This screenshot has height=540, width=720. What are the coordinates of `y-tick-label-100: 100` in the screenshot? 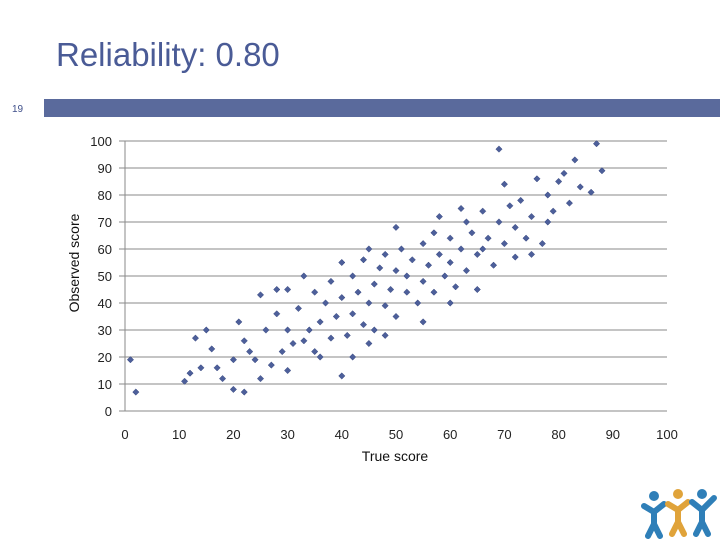 It's located at (101, 141).